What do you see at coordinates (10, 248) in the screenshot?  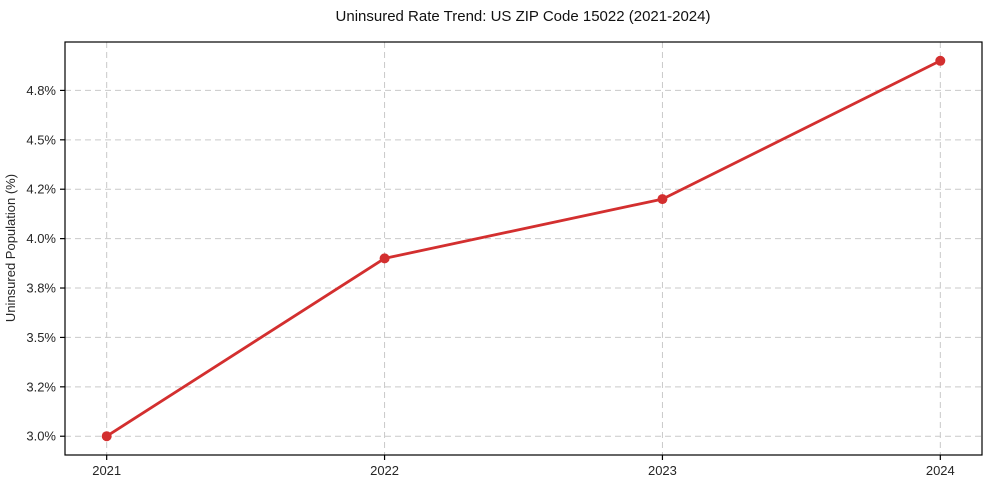 I see `y-axis-label: Uninsured Population (%)` at bounding box center [10, 248].